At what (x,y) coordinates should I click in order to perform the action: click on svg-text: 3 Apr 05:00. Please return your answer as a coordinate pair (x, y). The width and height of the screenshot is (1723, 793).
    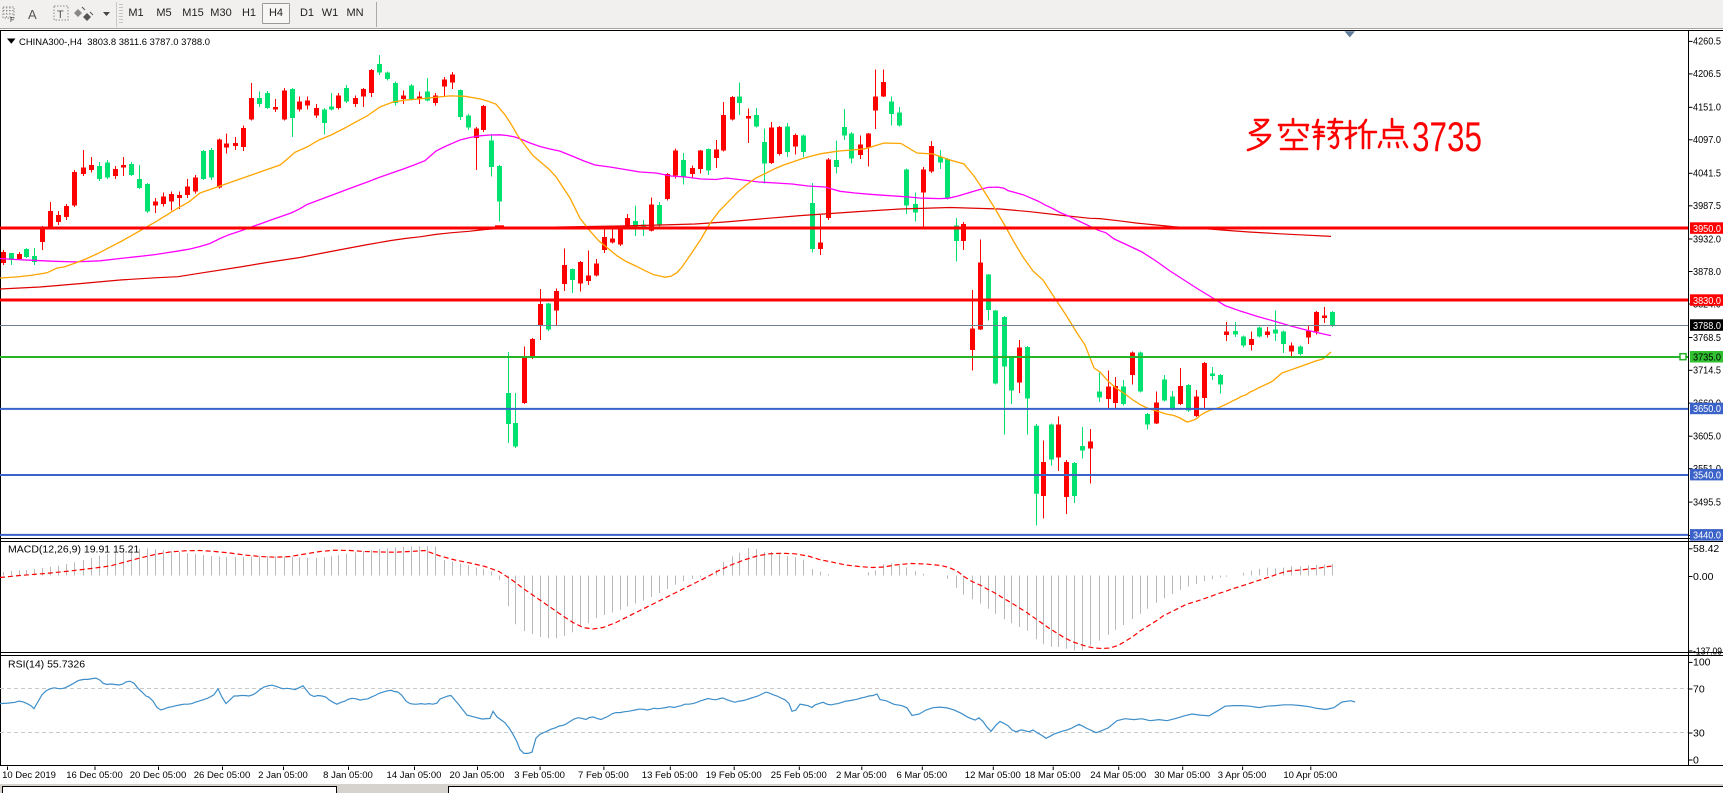
    Looking at the image, I should click on (1242, 775).